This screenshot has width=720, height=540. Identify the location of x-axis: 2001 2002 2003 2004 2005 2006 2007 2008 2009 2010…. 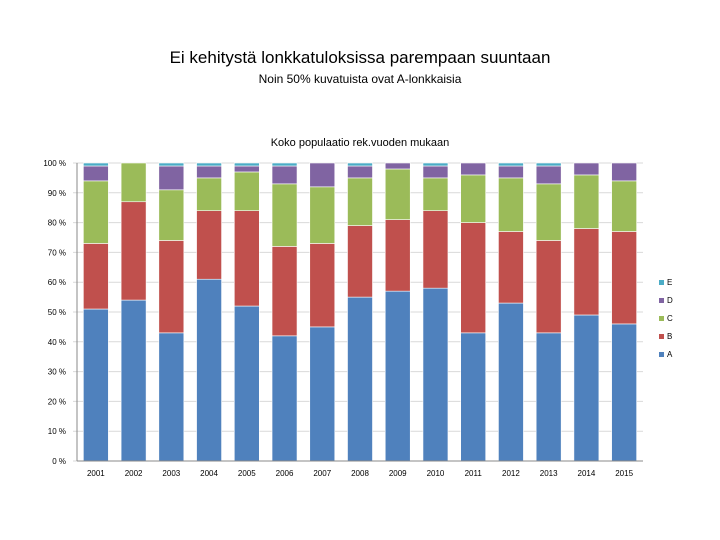
(360, 473).